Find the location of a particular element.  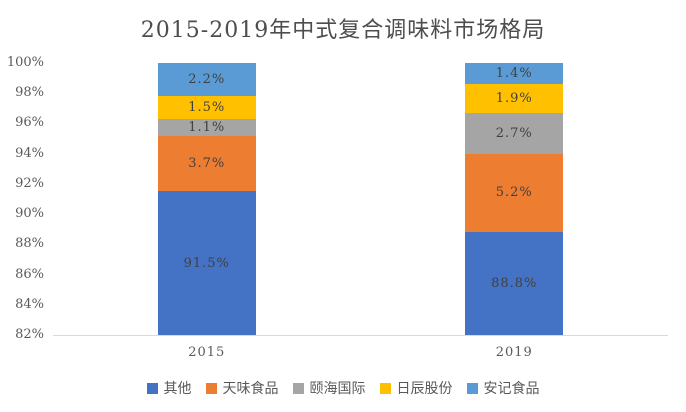

data-label-teway-food-2015: 3.7% is located at coordinates (207, 163).